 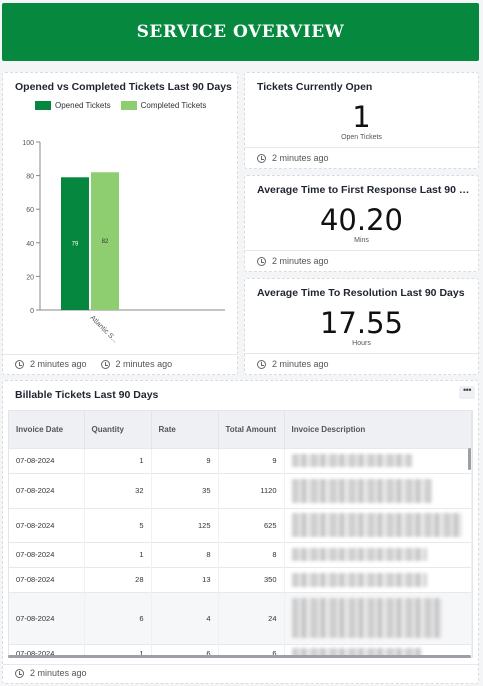 What do you see at coordinates (30, 177) in the screenshot?
I see `y-tick-label: 80` at bounding box center [30, 177].